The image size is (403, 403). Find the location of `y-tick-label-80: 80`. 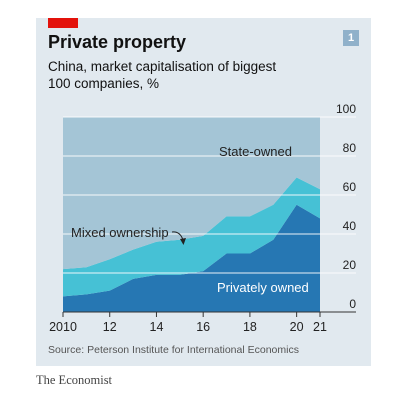

y-tick-label-80: 80 is located at coordinates (350, 148).